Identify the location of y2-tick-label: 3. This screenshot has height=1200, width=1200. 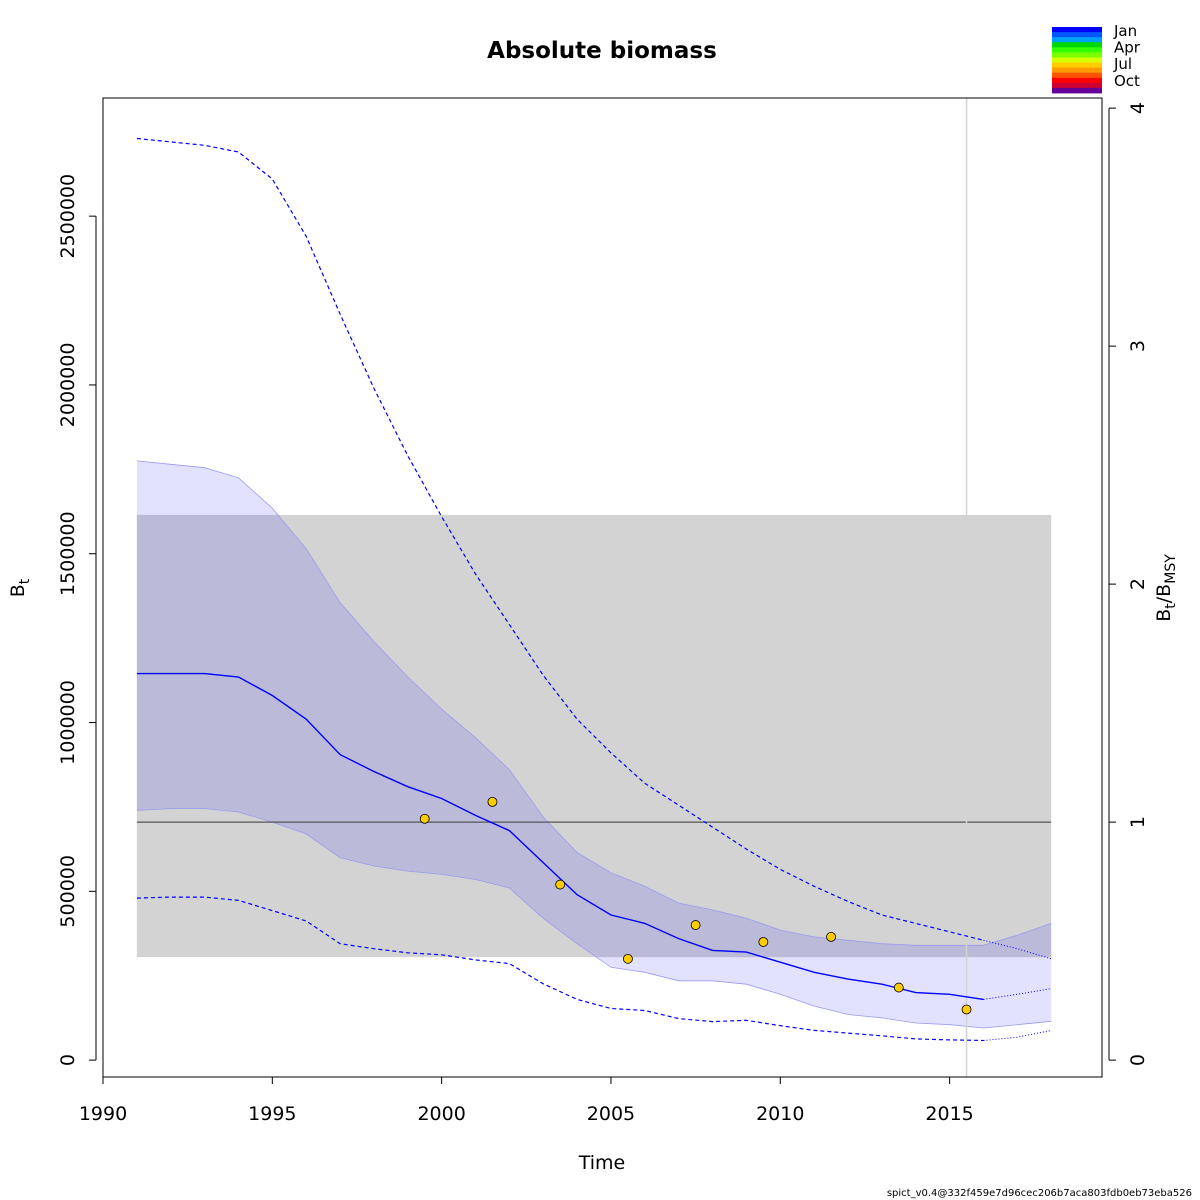
(1138, 346).